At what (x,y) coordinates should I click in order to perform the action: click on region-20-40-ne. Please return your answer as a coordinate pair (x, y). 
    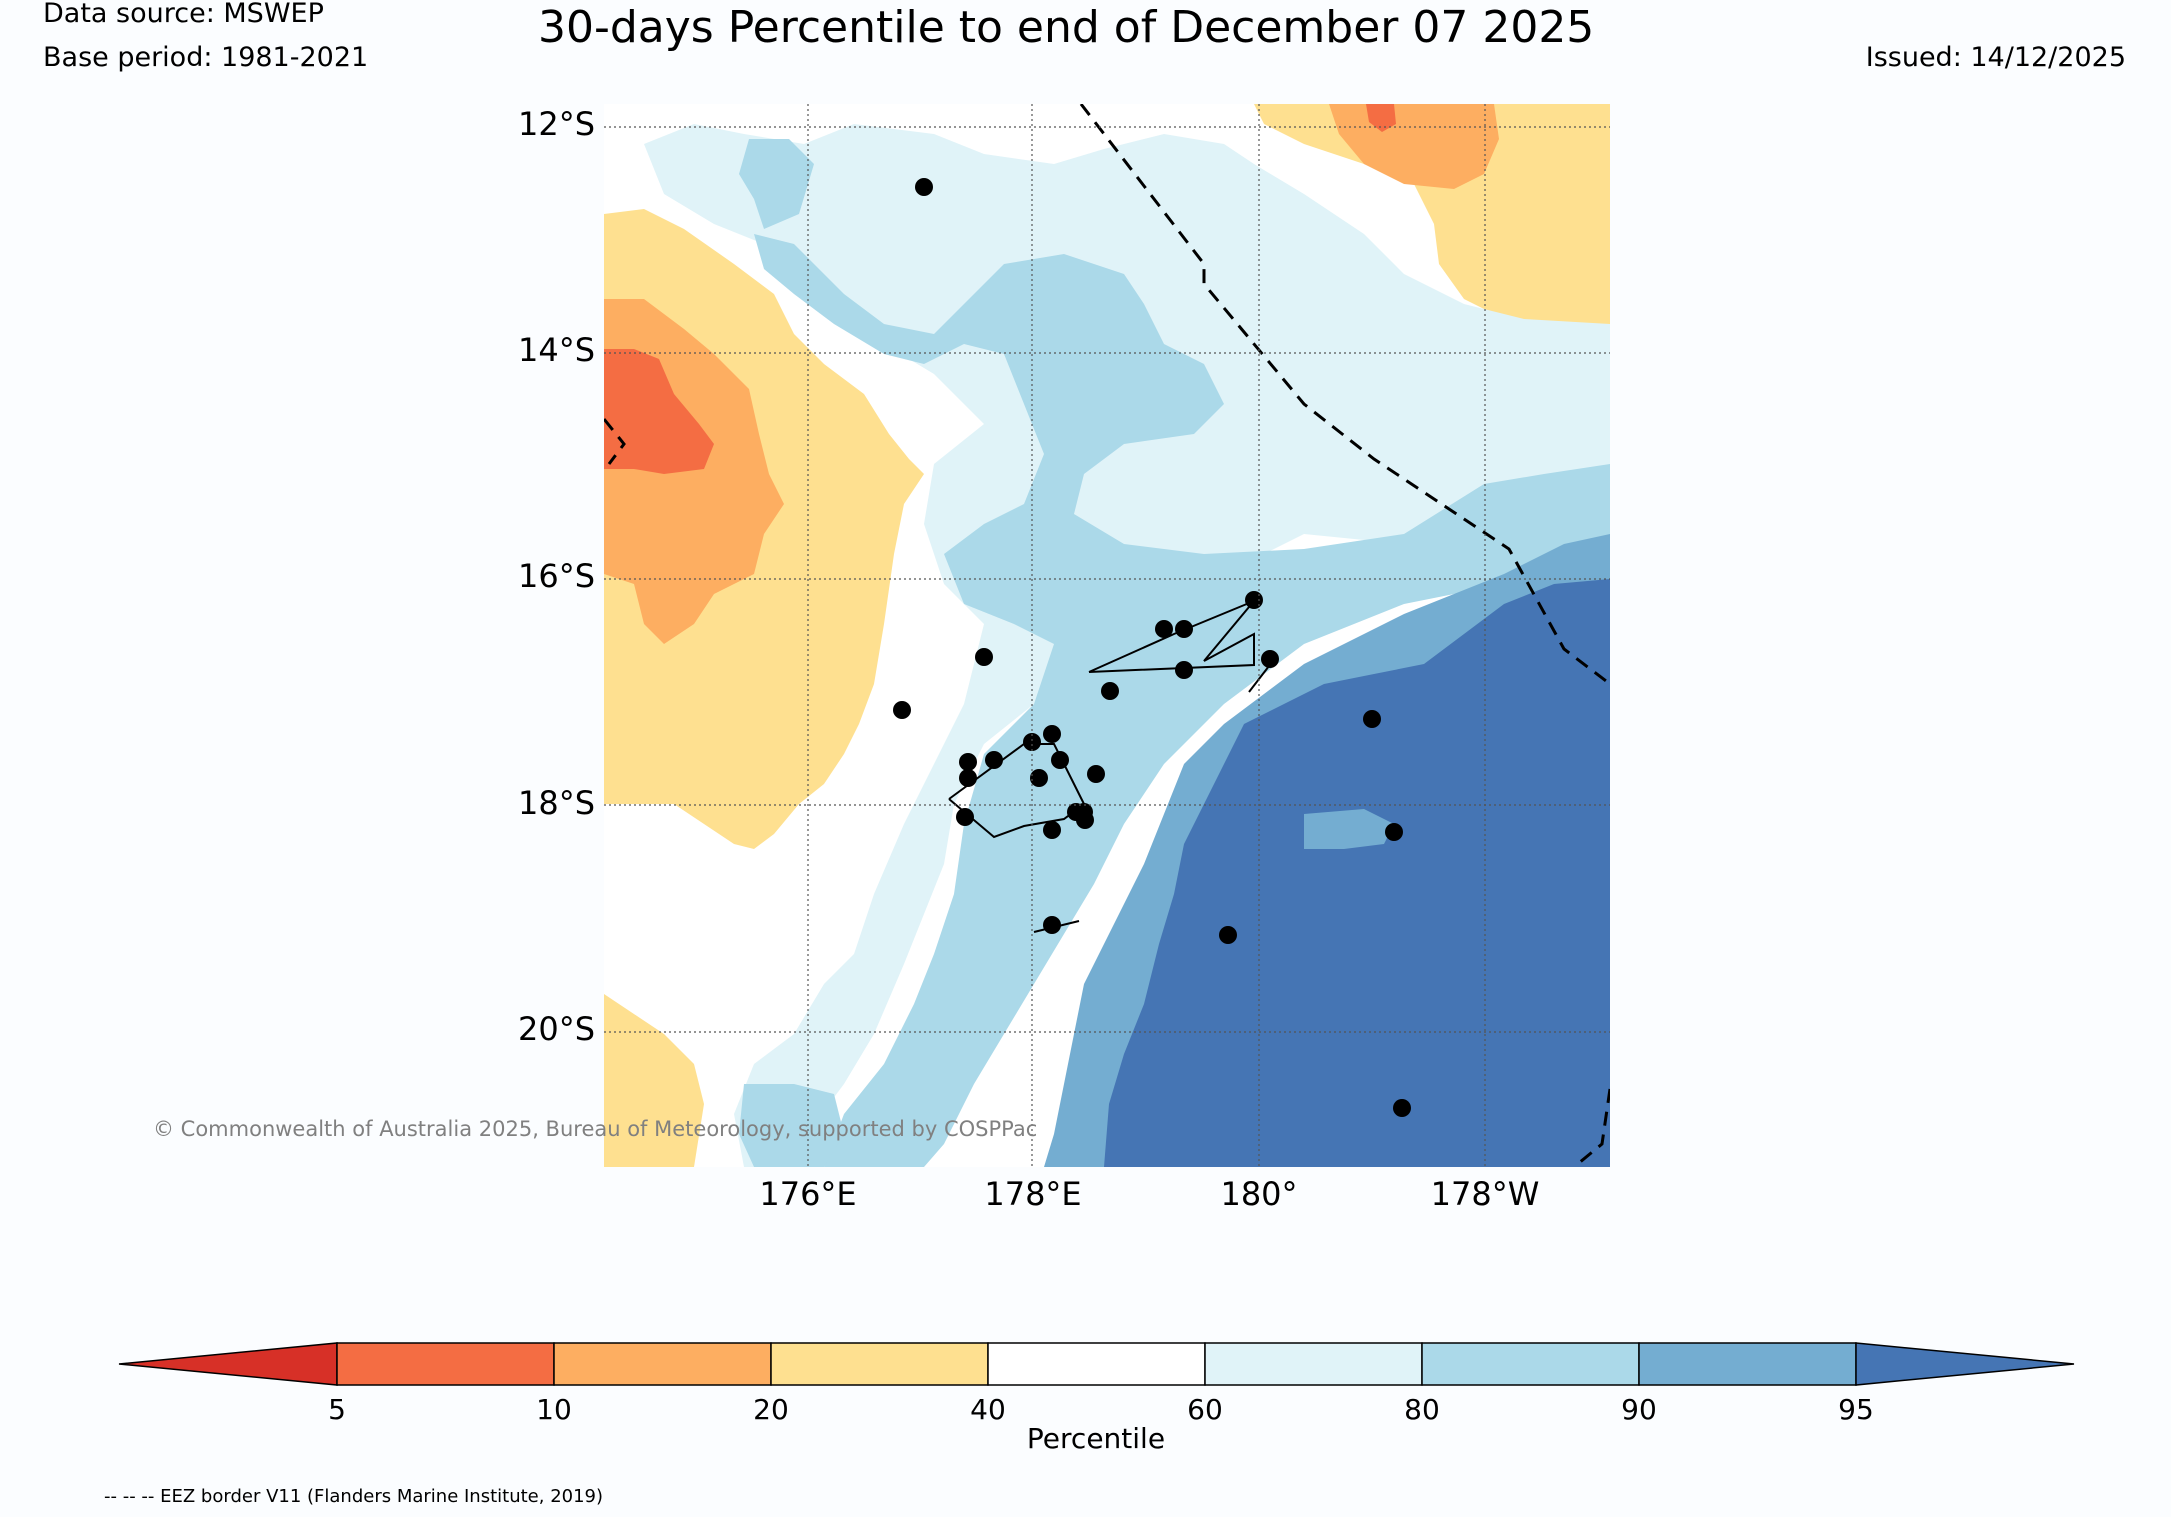
    Looking at the image, I should click on (1432, 219).